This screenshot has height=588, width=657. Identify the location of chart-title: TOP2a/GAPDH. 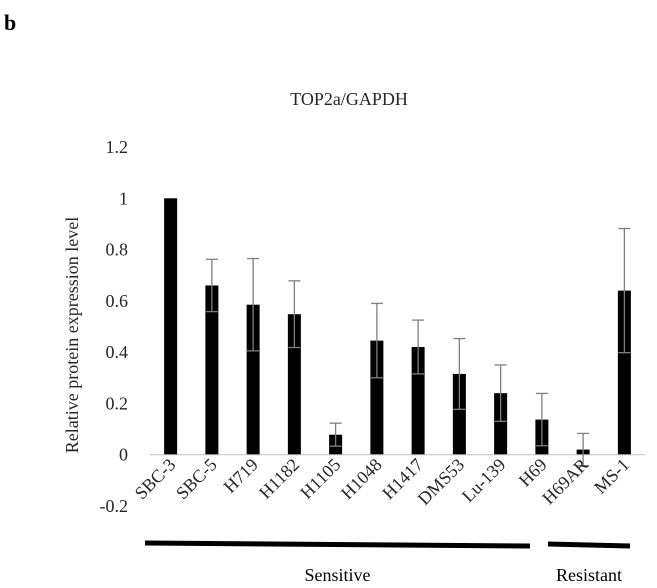
(349, 99).